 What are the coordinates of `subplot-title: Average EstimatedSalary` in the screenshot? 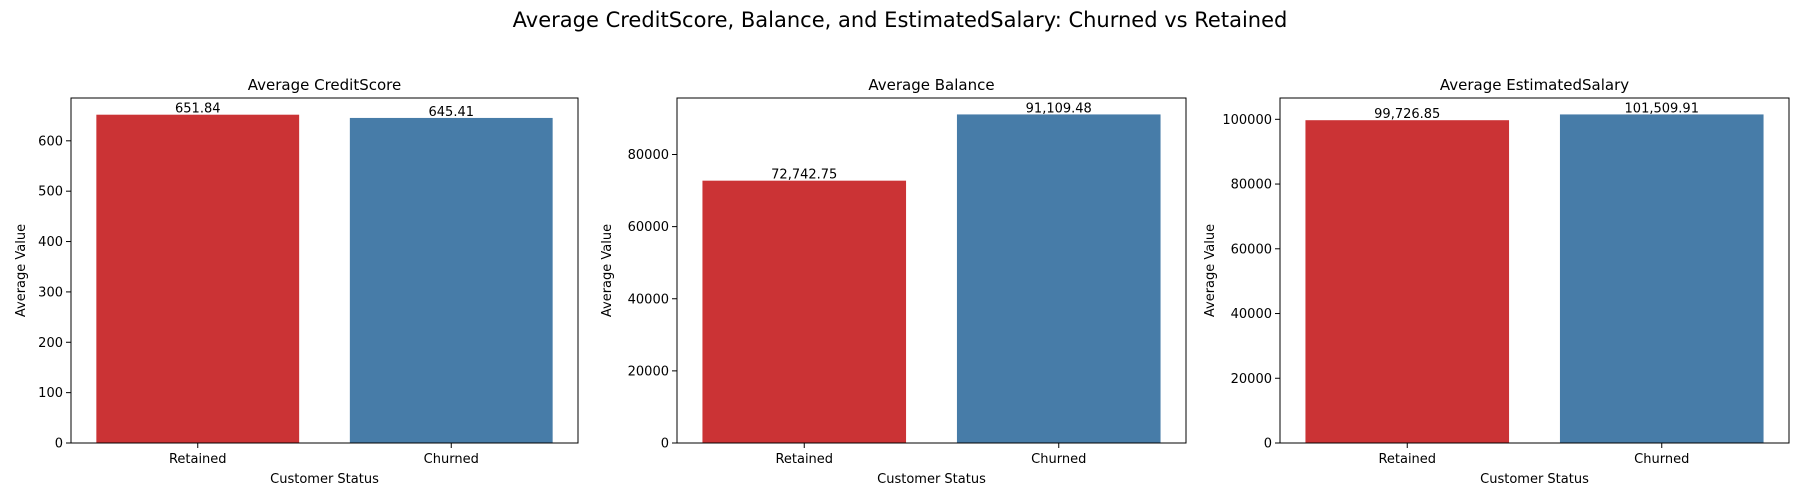 It's located at (1534, 85).